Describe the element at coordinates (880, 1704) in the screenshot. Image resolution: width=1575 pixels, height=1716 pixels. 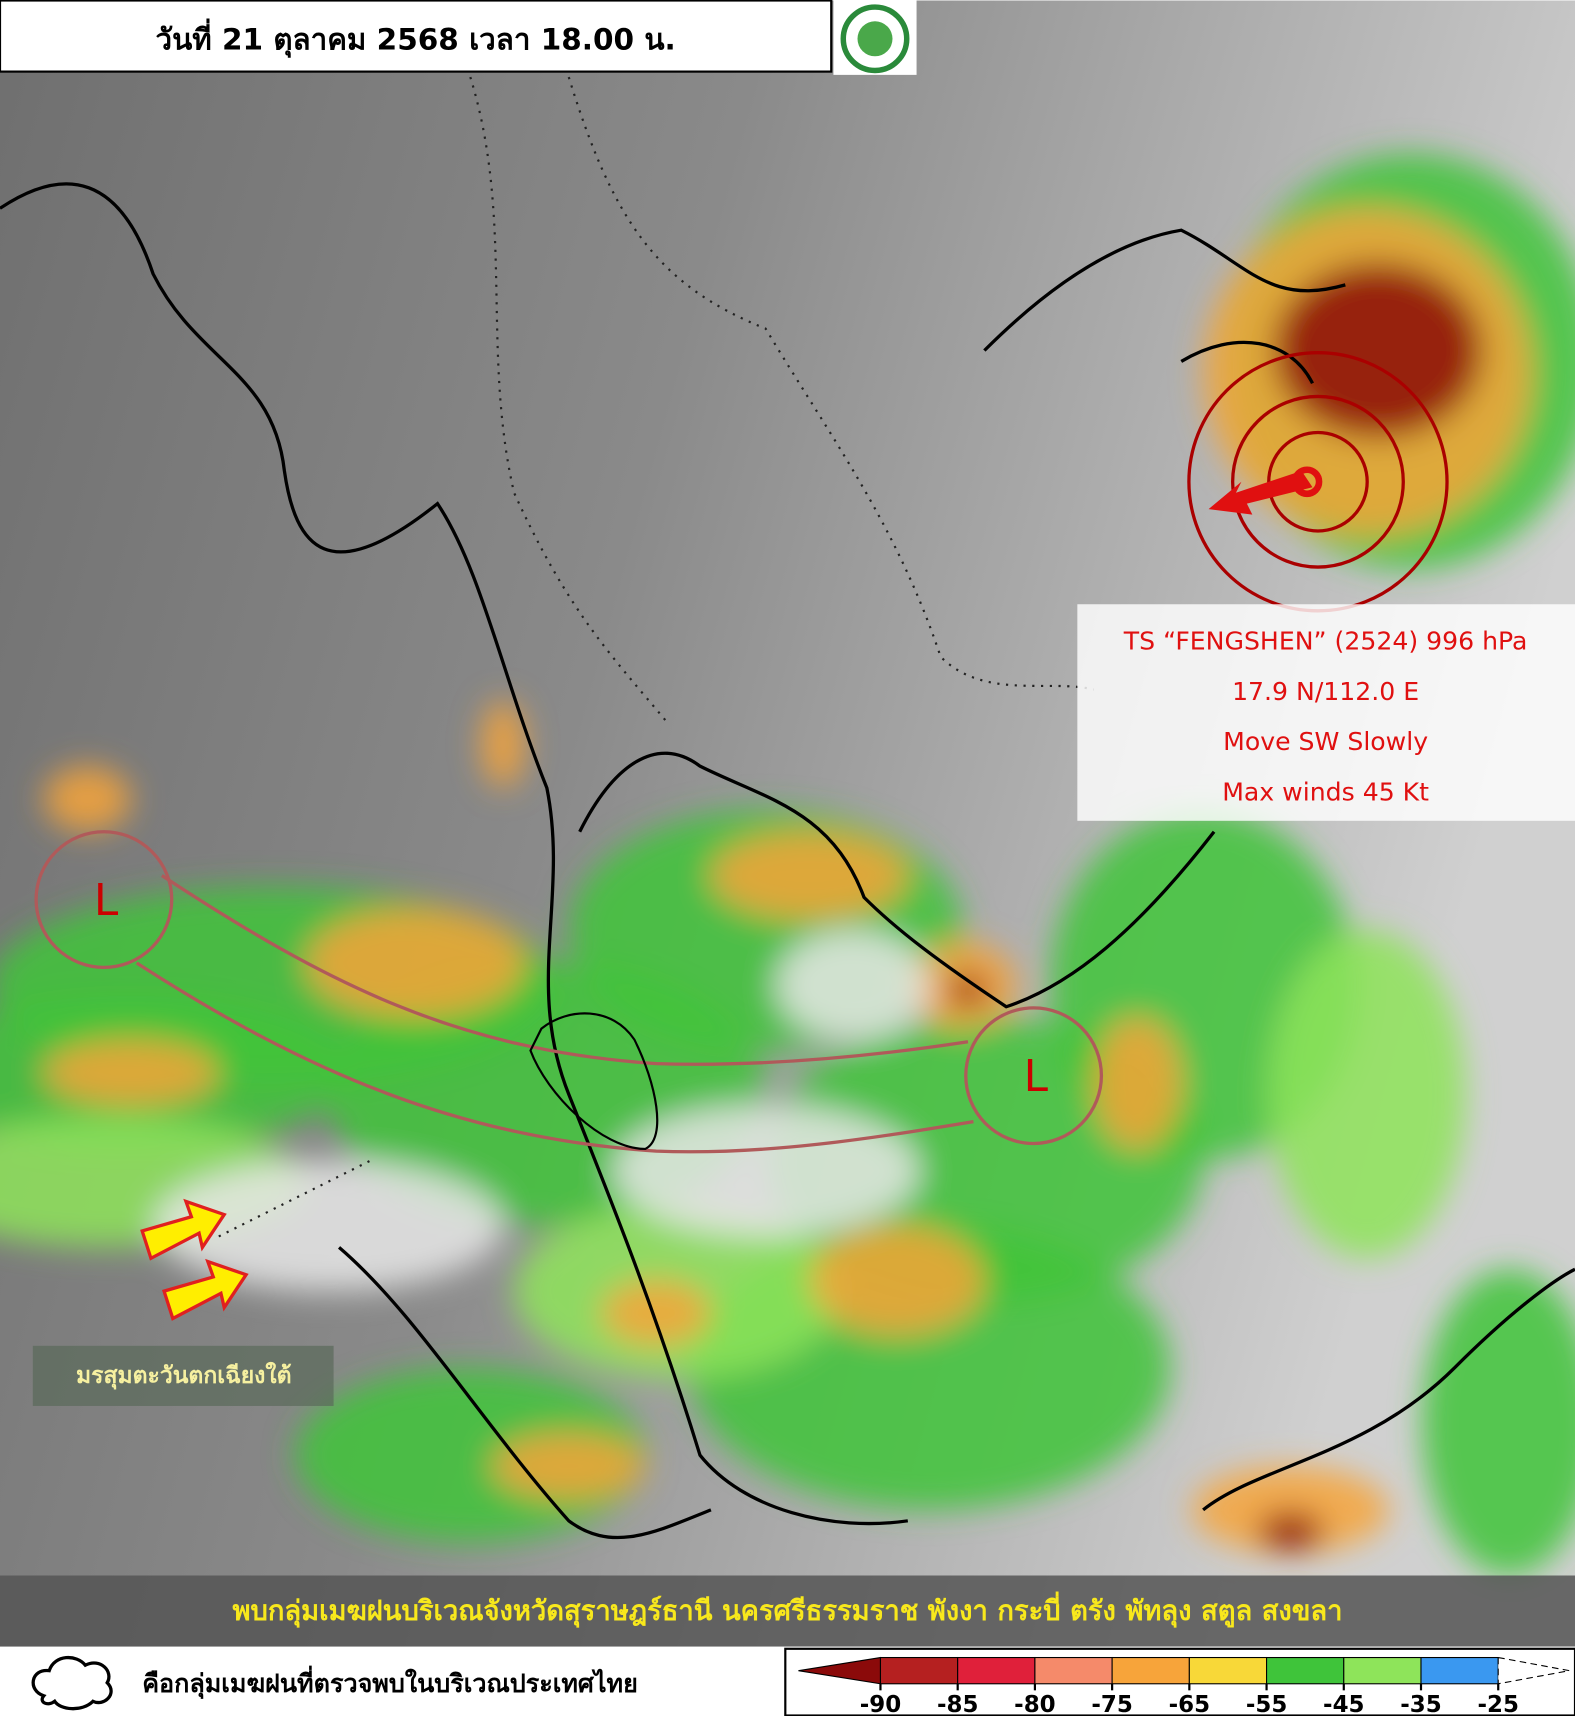
I see `colorbar-tick-label: -90` at that location.